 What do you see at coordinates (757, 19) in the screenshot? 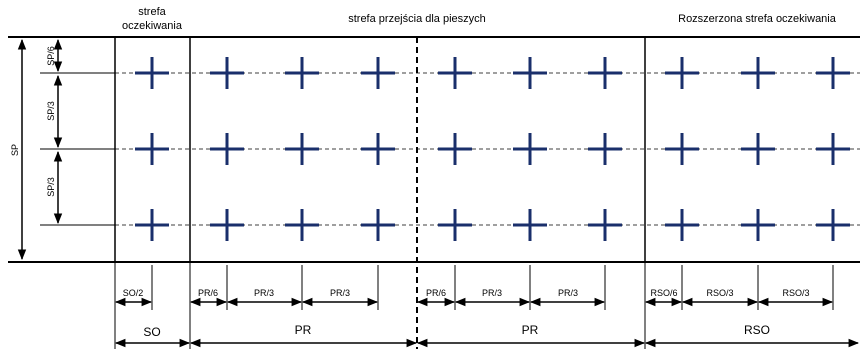
I see `rso-zone-title: Rozszerzona strefa oczekiwania` at bounding box center [757, 19].